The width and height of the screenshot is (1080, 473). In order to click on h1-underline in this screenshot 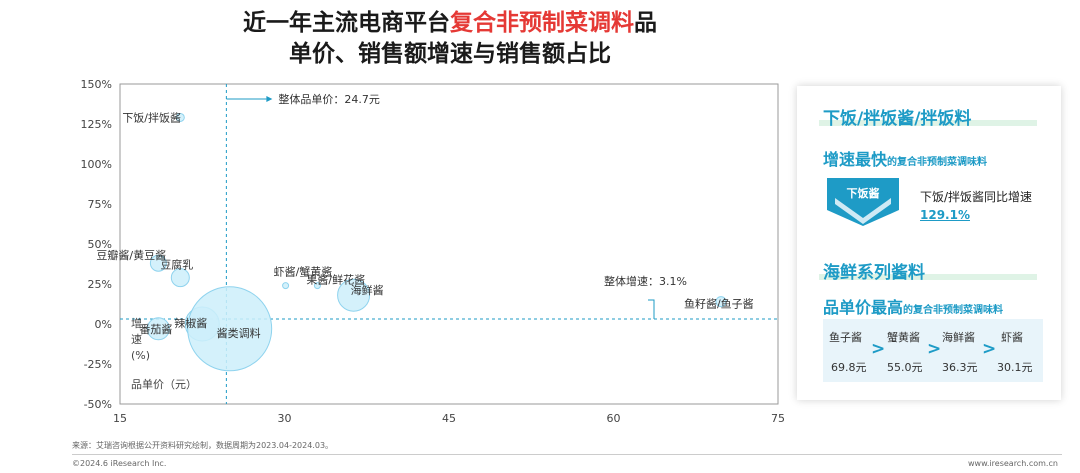, I will do `click(928, 123)`.